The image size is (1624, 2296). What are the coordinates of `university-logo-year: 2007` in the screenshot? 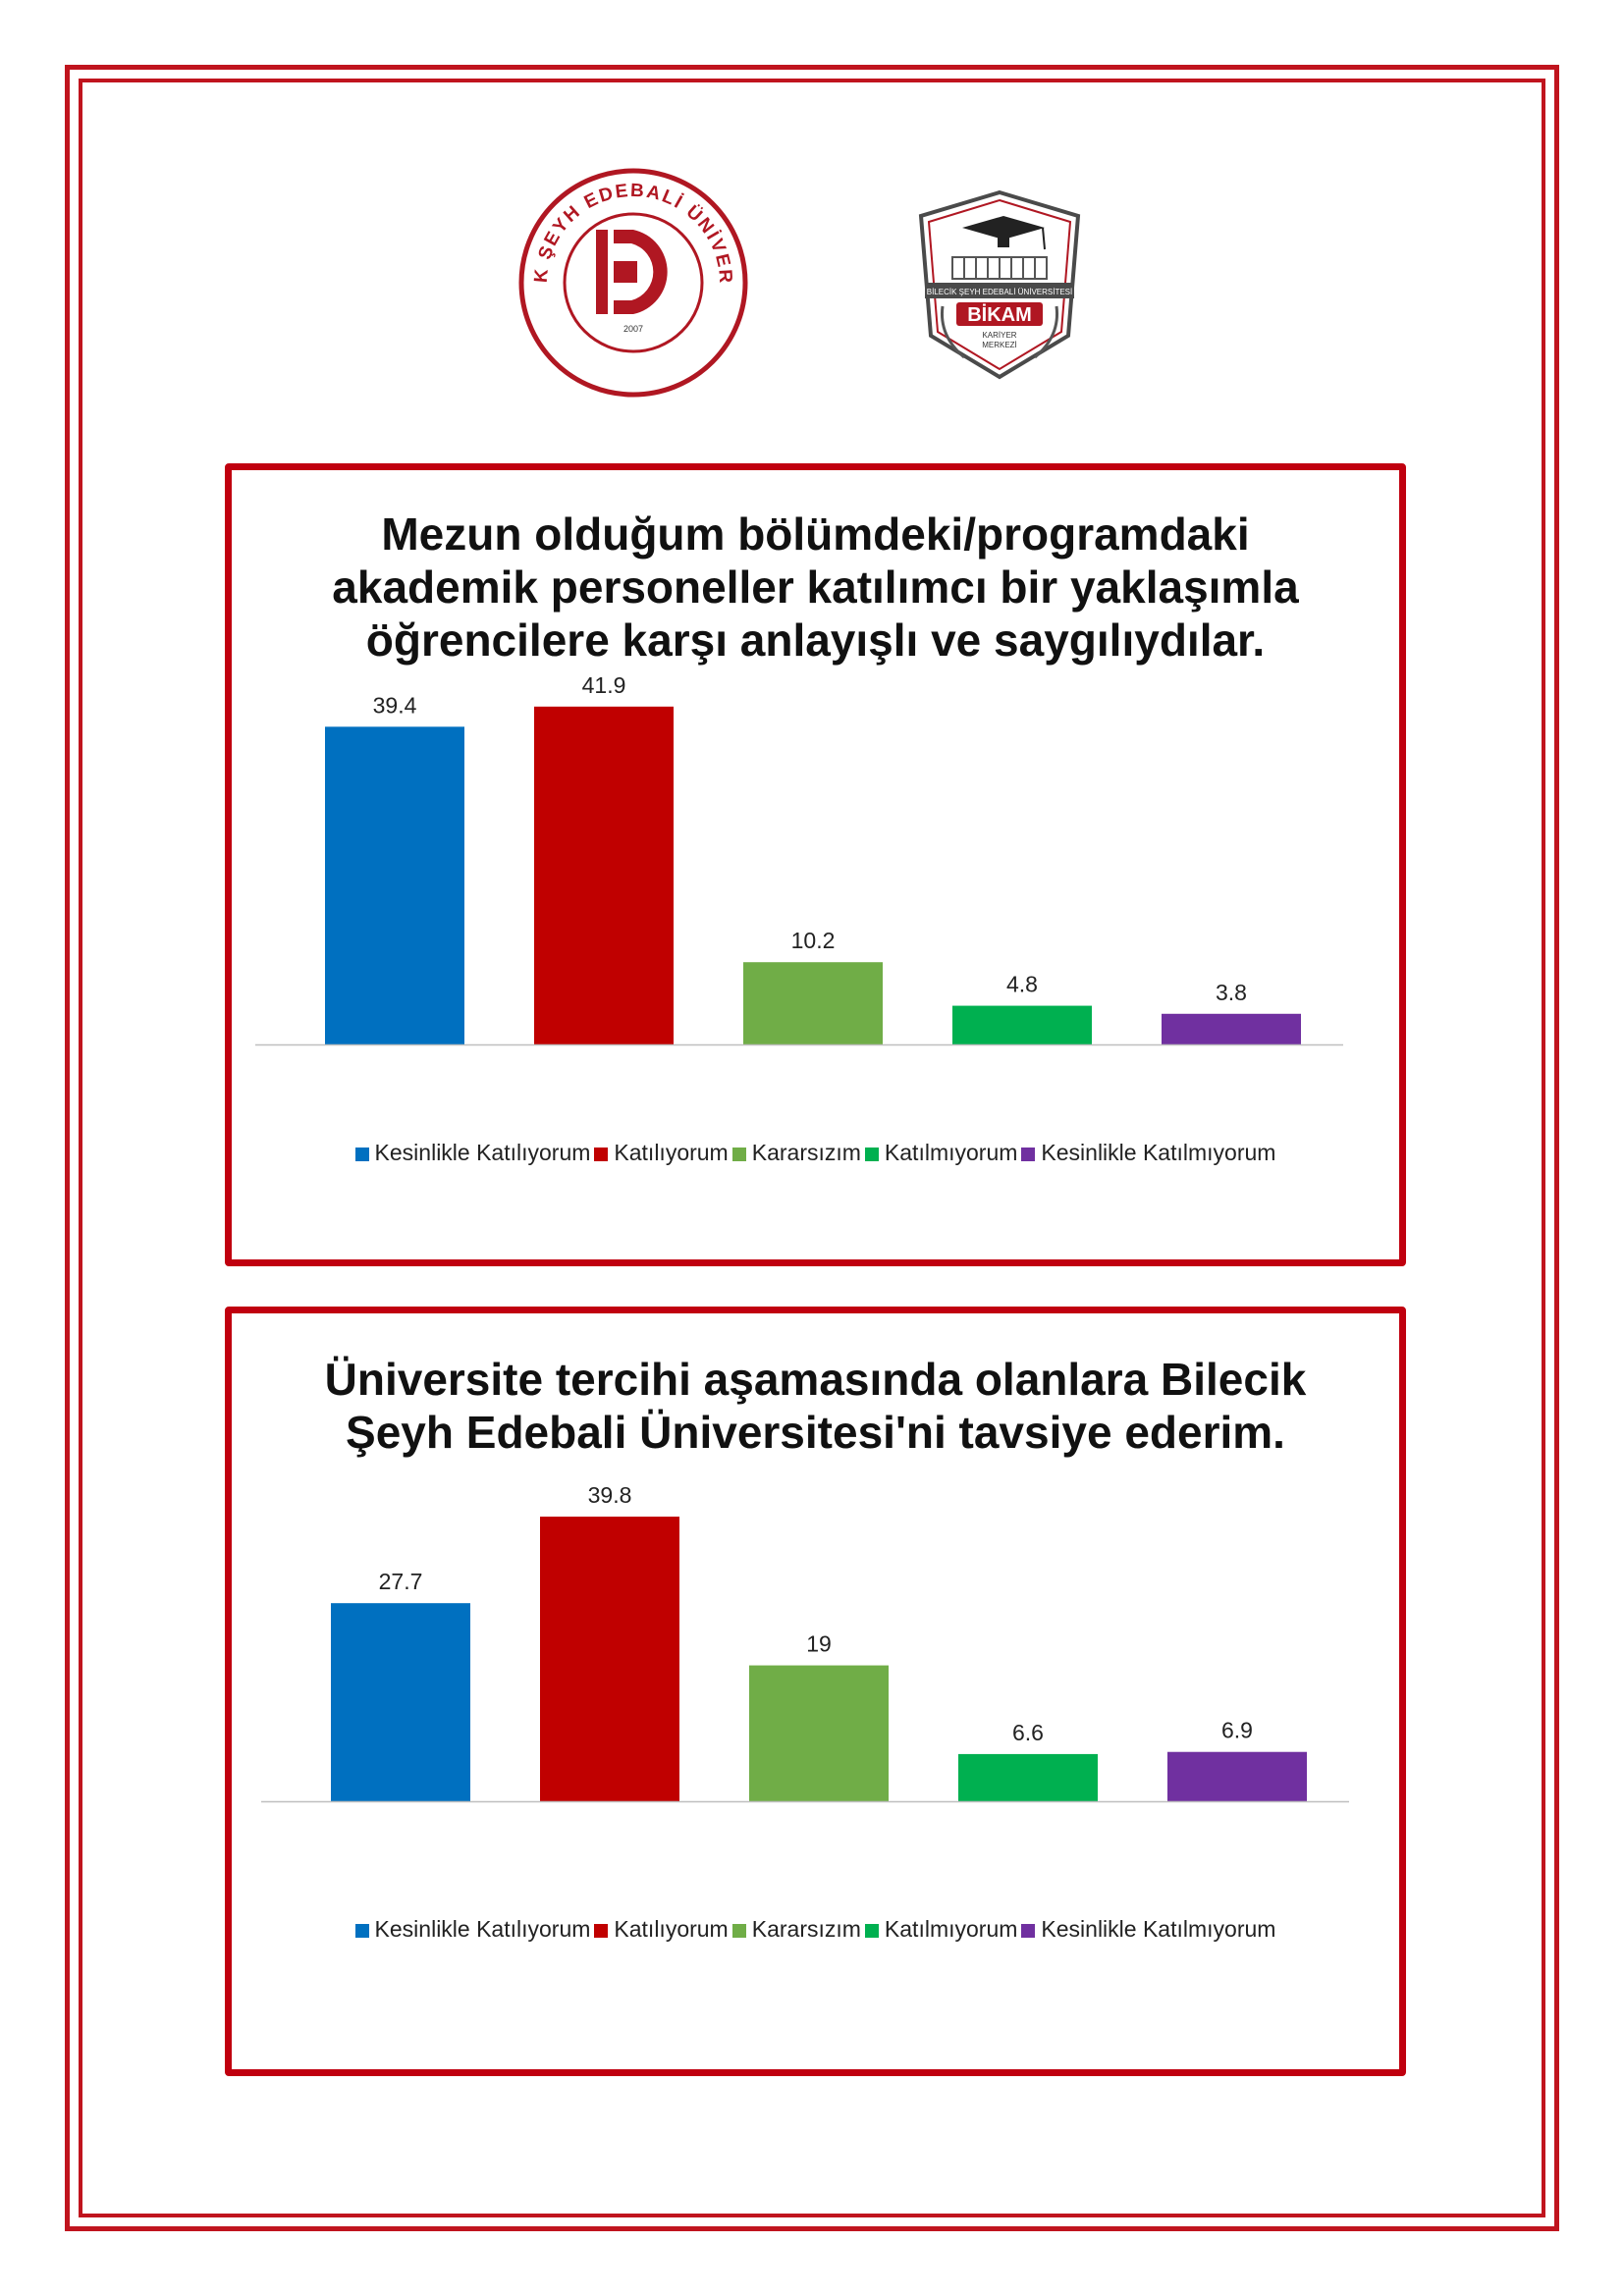 It's located at (633, 329).